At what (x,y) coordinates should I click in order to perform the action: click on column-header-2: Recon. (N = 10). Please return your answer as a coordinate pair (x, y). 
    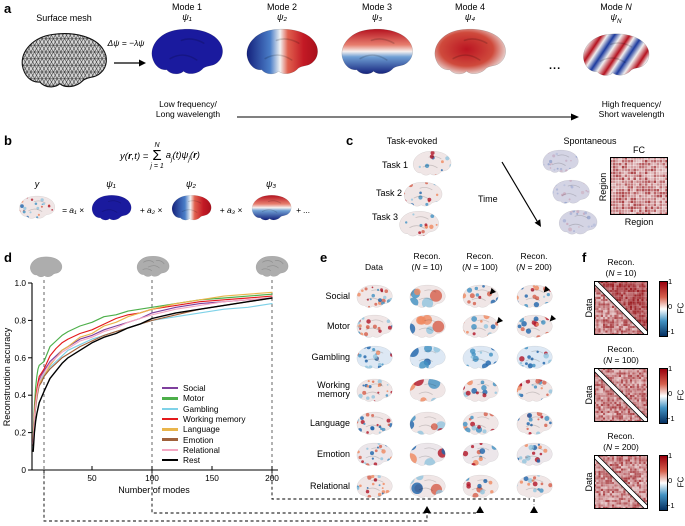
    Looking at the image, I should click on (427, 261).